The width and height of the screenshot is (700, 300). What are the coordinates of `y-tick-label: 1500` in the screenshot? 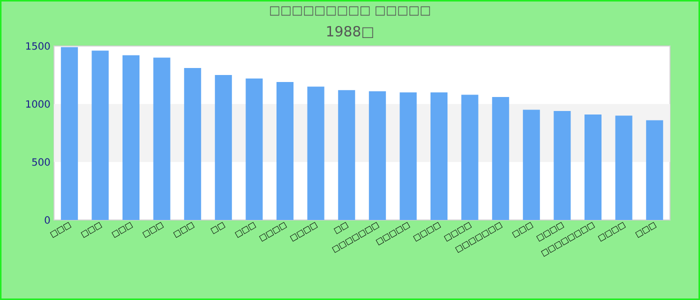 It's located at (38, 46).